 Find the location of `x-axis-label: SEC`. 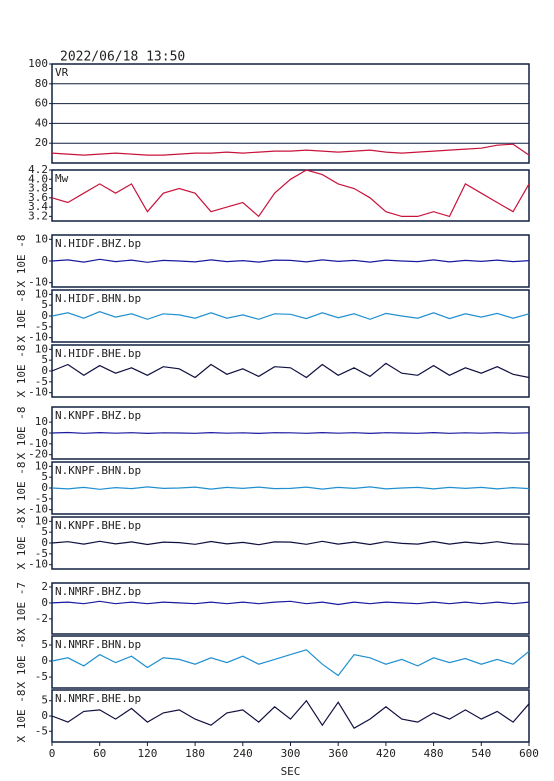

x-axis-label: SEC is located at coordinates (291, 771).